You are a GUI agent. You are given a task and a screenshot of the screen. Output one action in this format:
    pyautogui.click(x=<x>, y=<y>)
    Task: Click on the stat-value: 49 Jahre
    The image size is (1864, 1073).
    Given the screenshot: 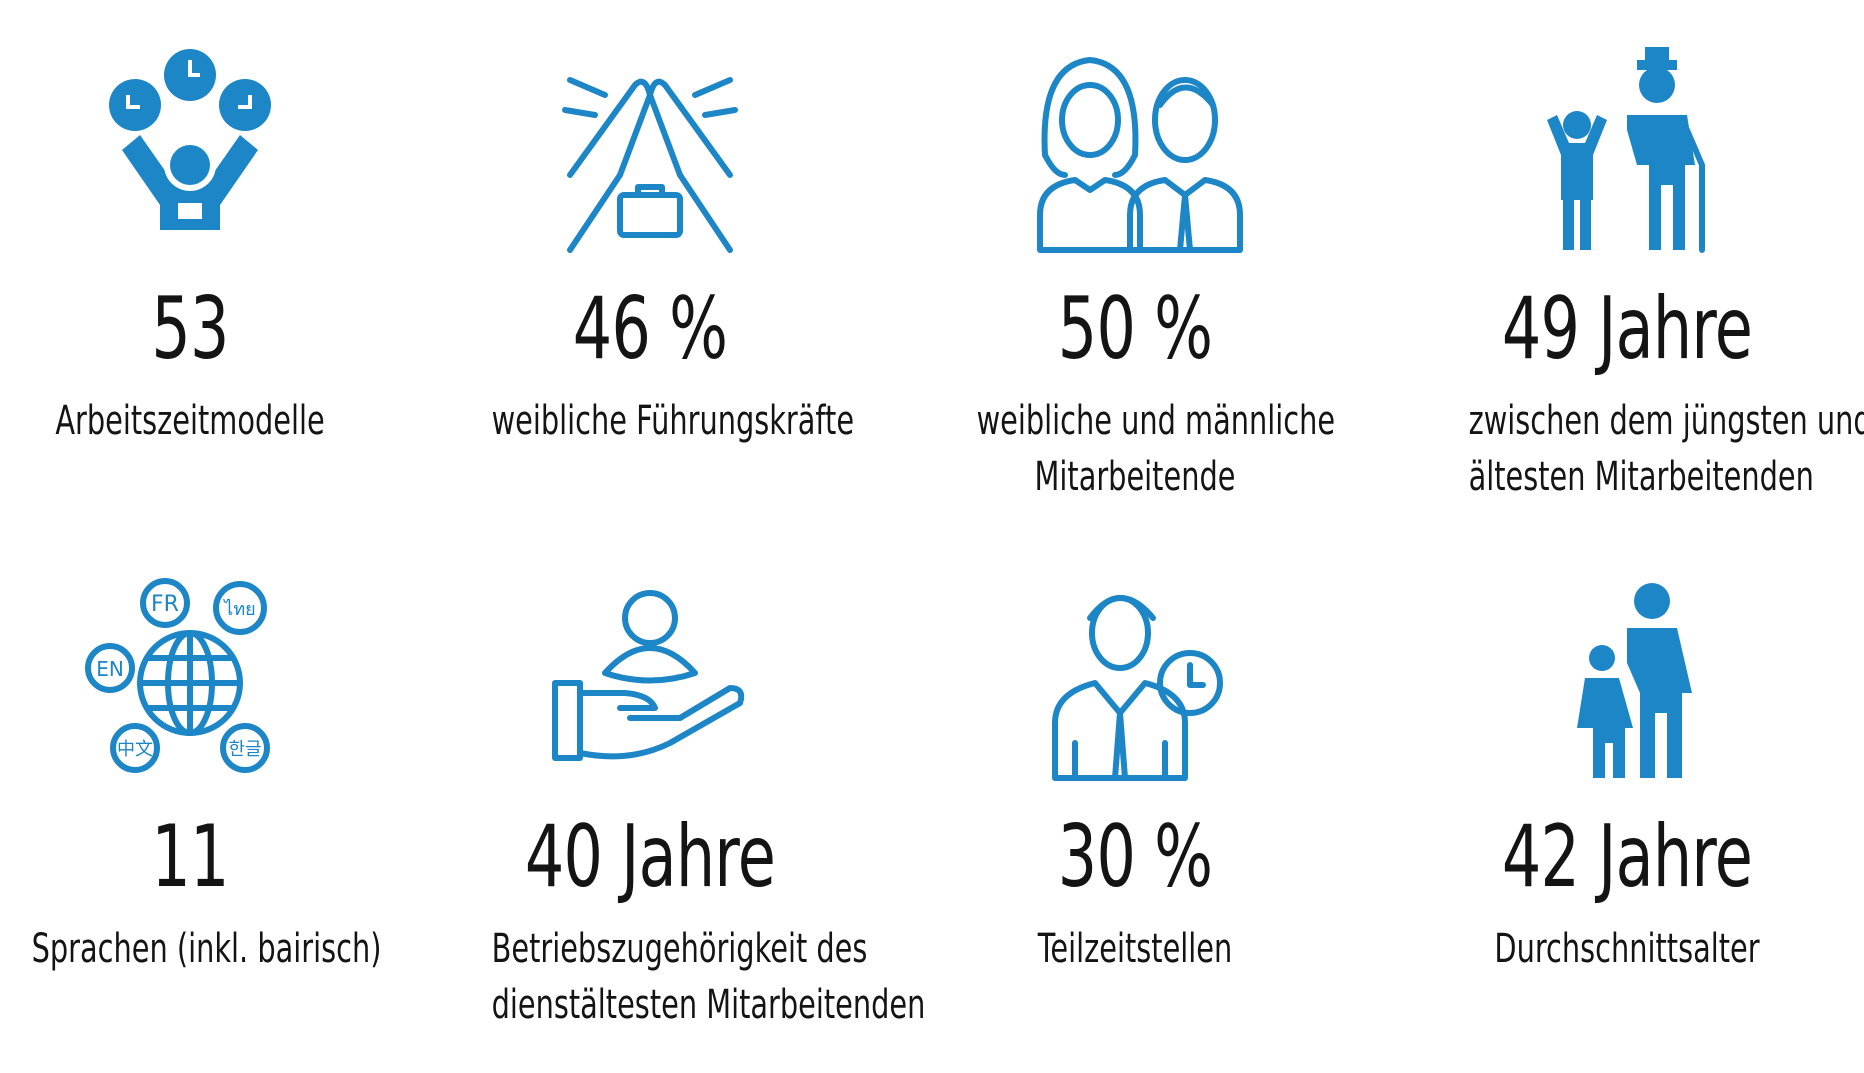 What is the action you would take?
    pyautogui.click(x=1627, y=329)
    